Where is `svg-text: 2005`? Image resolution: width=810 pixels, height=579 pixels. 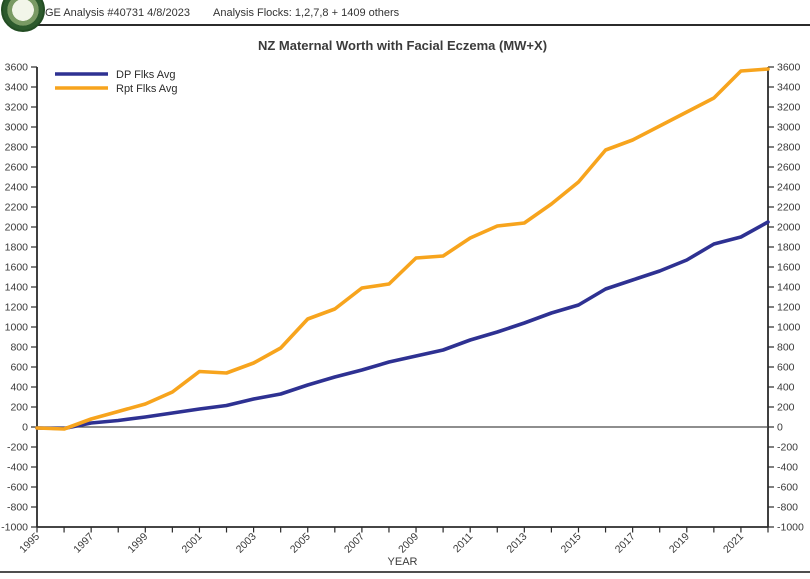
svg-text: 2005 is located at coordinates (300, 543).